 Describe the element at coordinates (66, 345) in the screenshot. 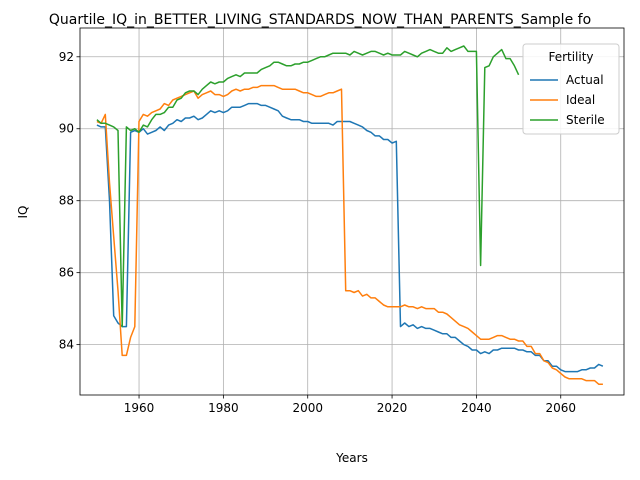

I see `y-tick-label: 84` at that location.